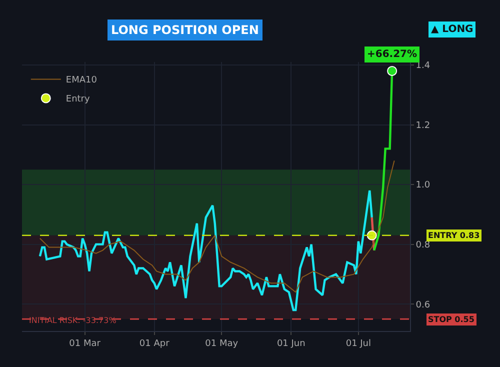 The image size is (500, 367). What do you see at coordinates (222, 343) in the screenshot?
I see `x-tick-label: 01 May` at bounding box center [222, 343].